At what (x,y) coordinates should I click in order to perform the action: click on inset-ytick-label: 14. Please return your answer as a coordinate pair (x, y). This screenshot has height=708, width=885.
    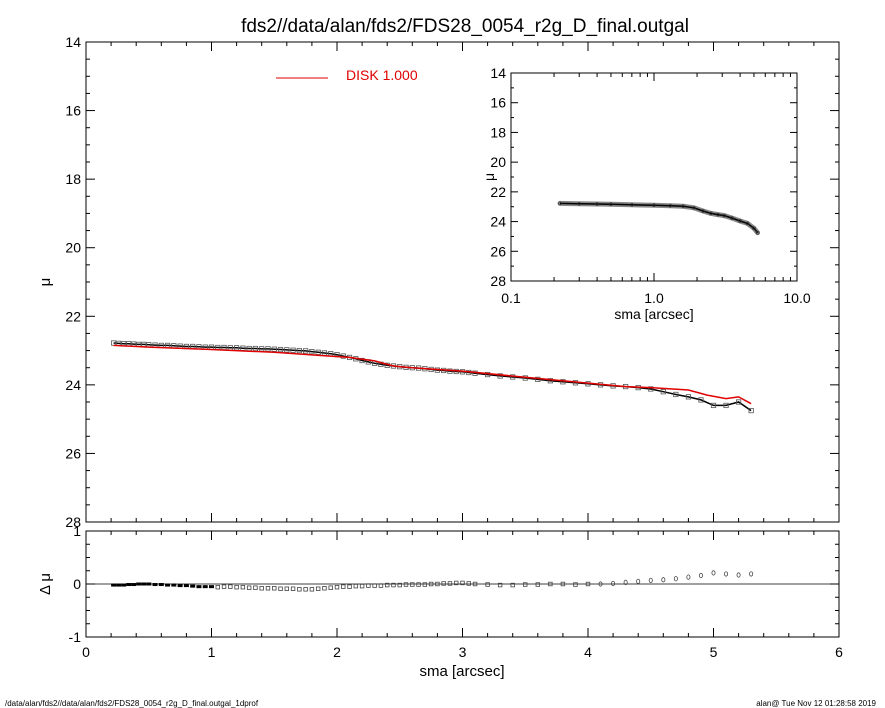
    Looking at the image, I should click on (498, 73).